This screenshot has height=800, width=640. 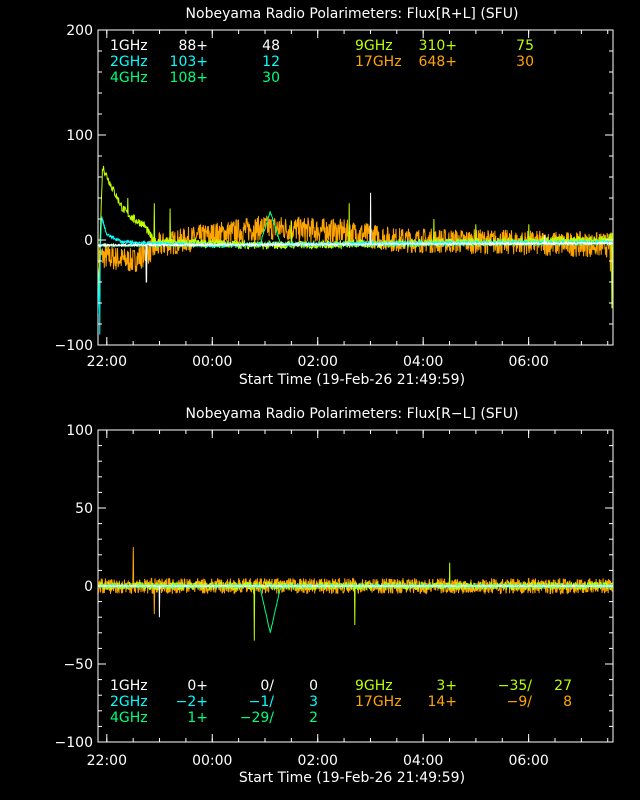 What do you see at coordinates (313, 686) in the screenshot?
I see `legend-value-c: 0` at bounding box center [313, 686].